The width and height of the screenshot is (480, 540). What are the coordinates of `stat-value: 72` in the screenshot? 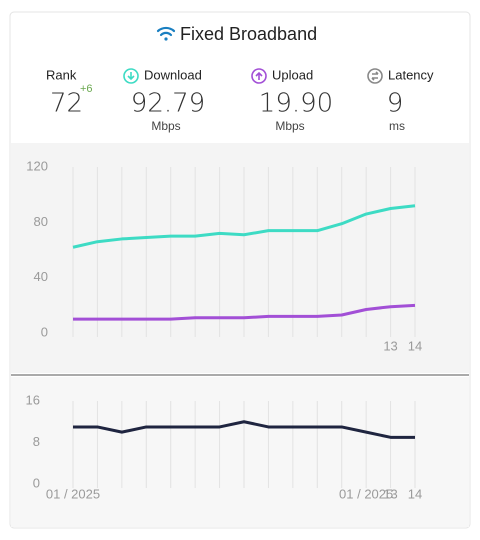 It's located at (66, 104).